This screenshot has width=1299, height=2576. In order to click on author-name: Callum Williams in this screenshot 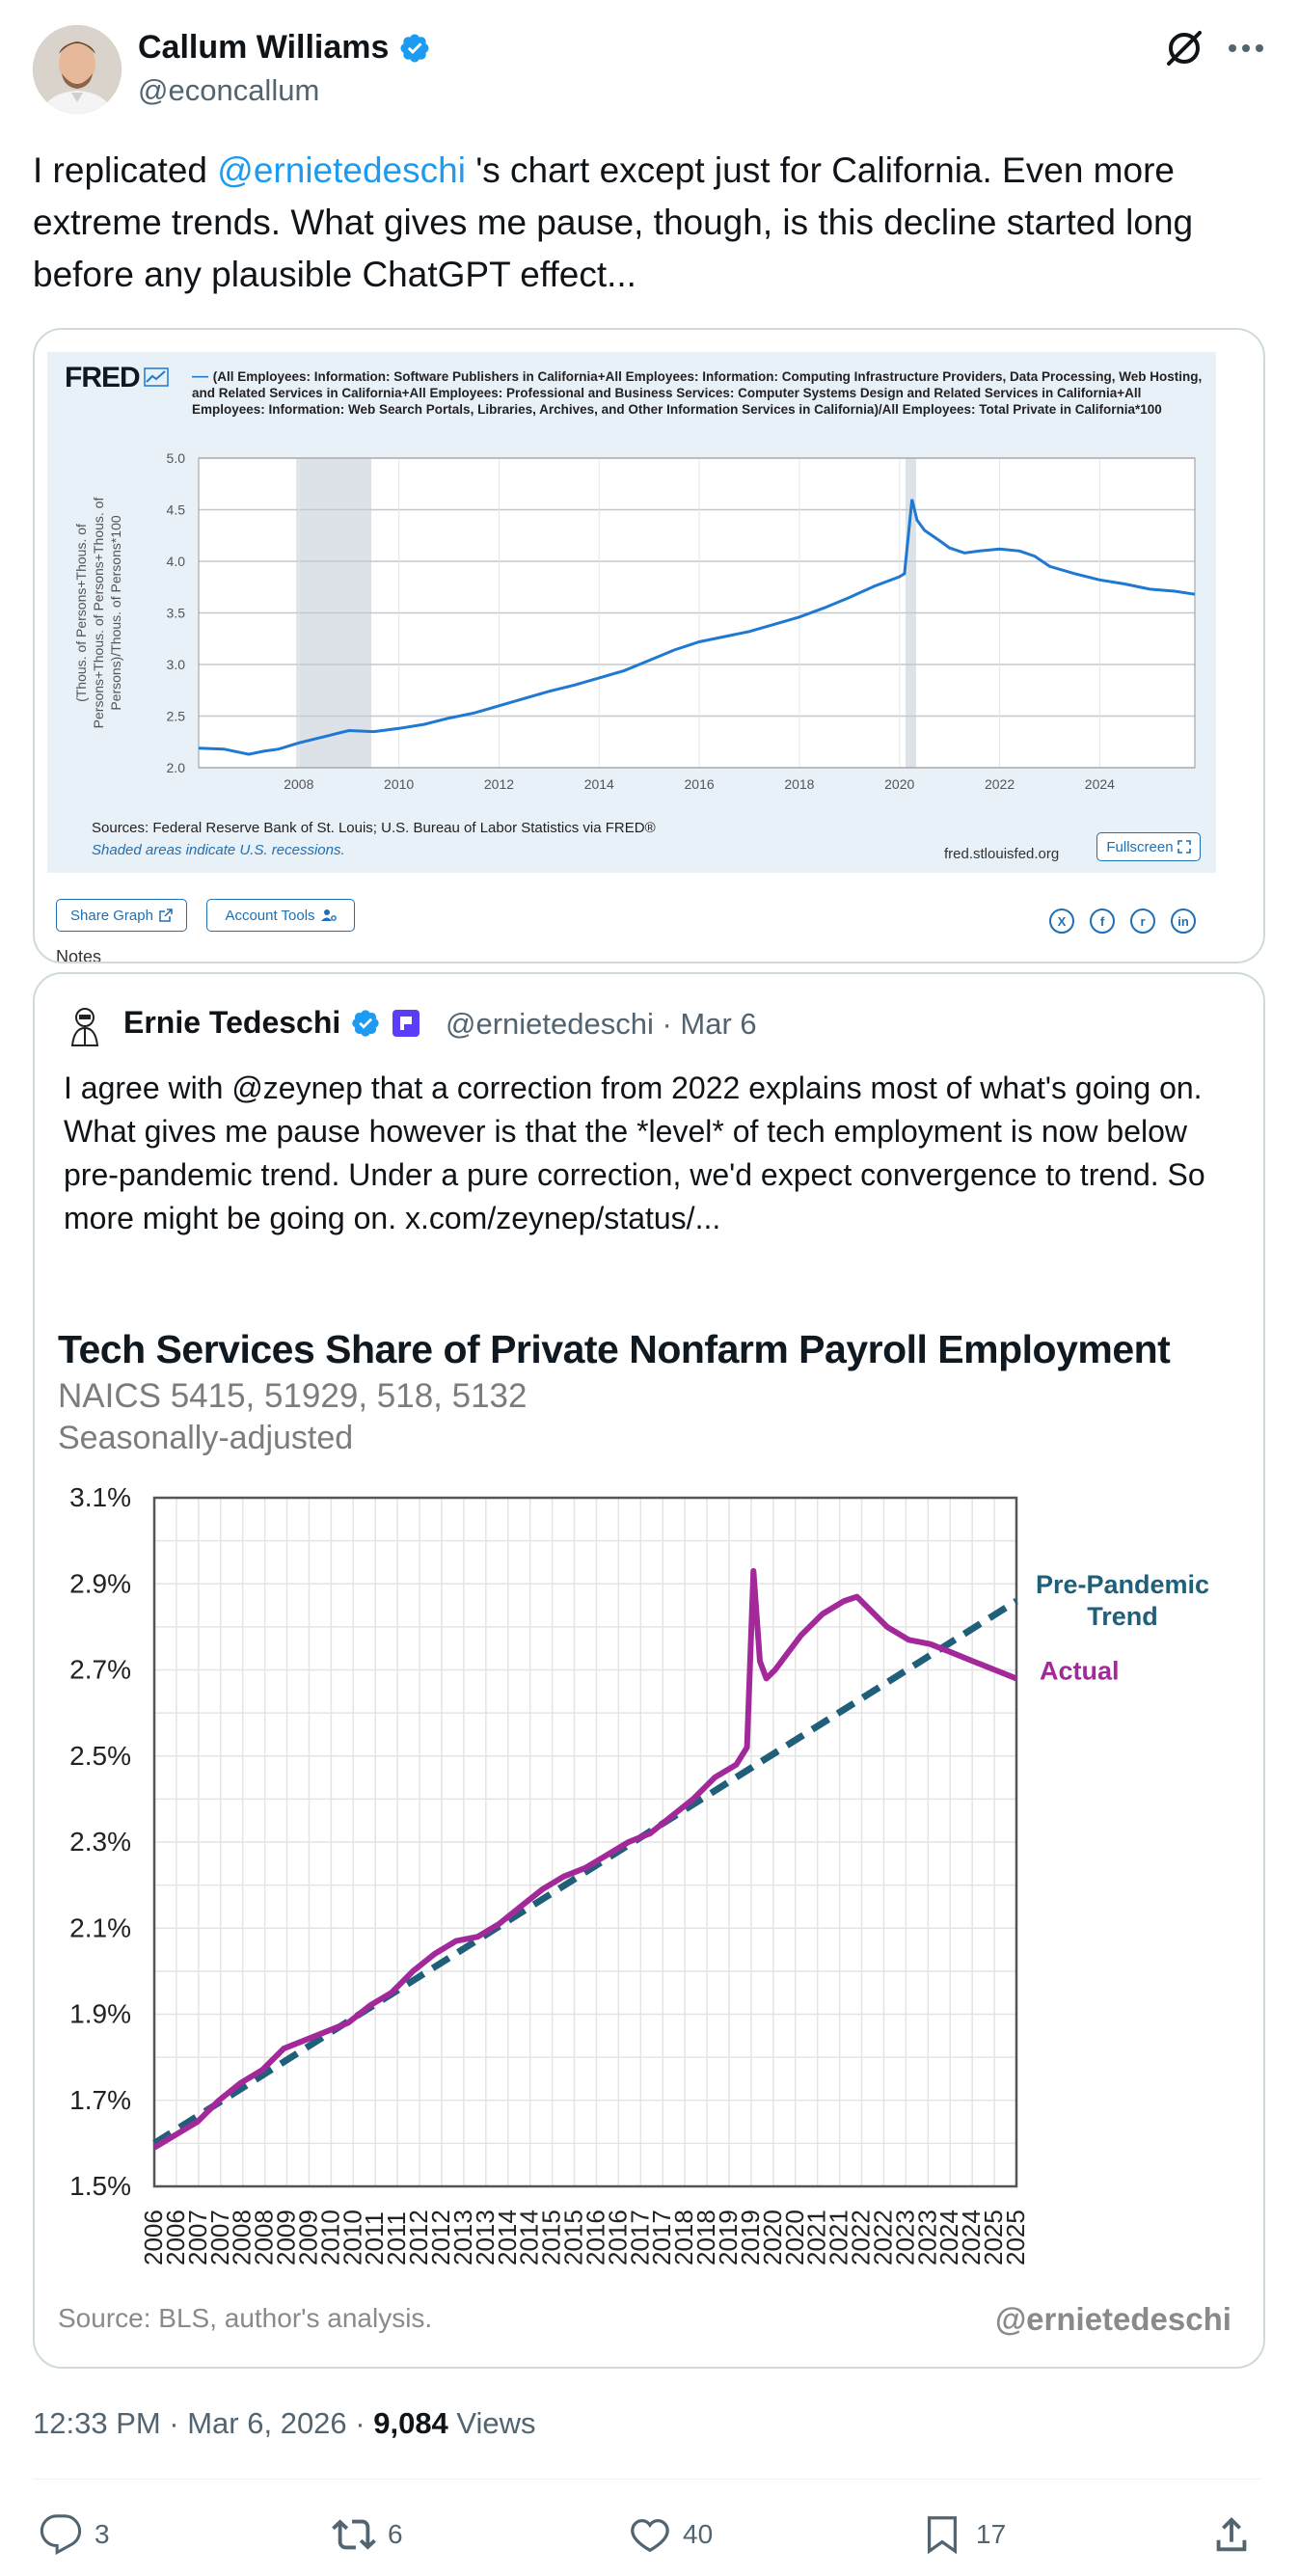, I will do `click(284, 48)`.